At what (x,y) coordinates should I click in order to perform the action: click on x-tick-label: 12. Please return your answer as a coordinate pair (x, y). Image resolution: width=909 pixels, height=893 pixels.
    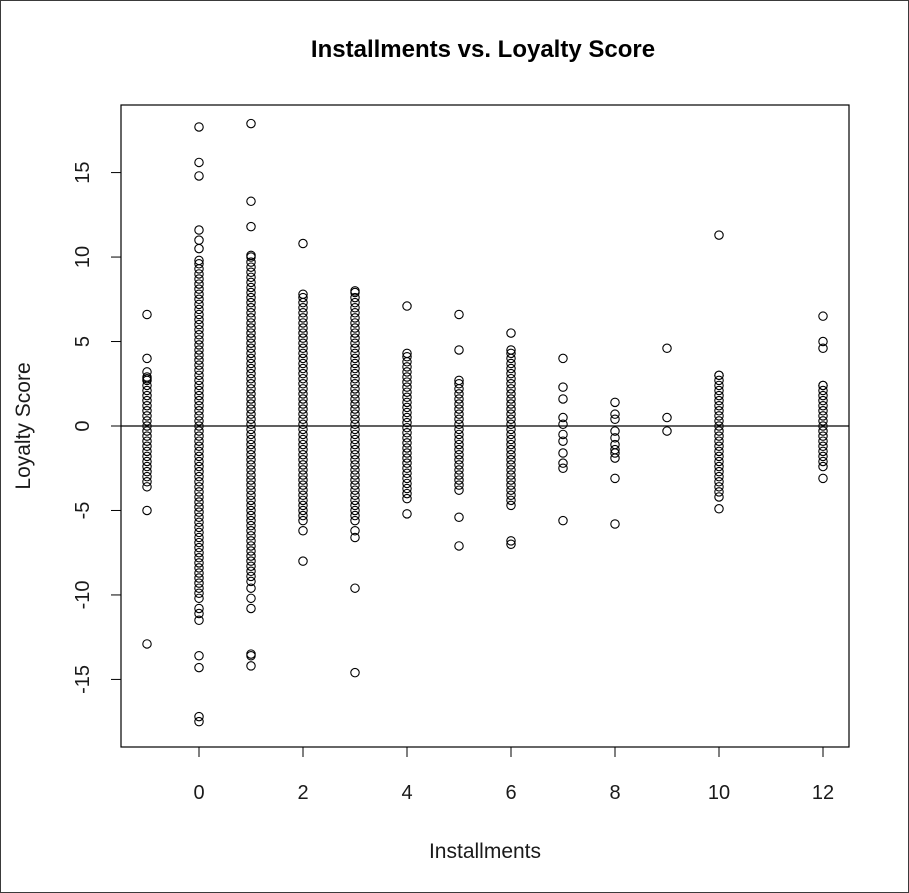
    Looking at the image, I should click on (823, 793).